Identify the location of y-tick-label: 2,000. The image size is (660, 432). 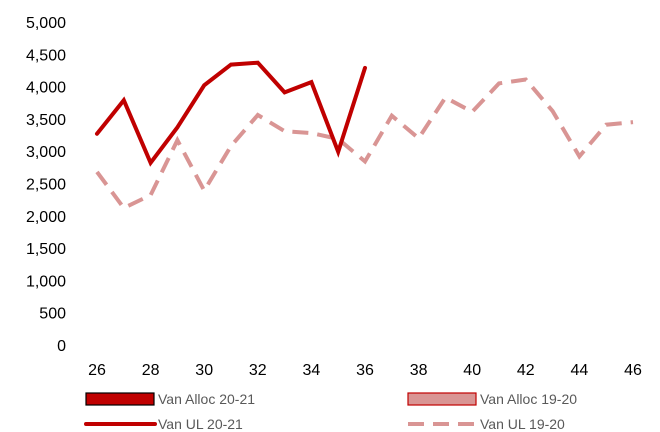
(46, 217).